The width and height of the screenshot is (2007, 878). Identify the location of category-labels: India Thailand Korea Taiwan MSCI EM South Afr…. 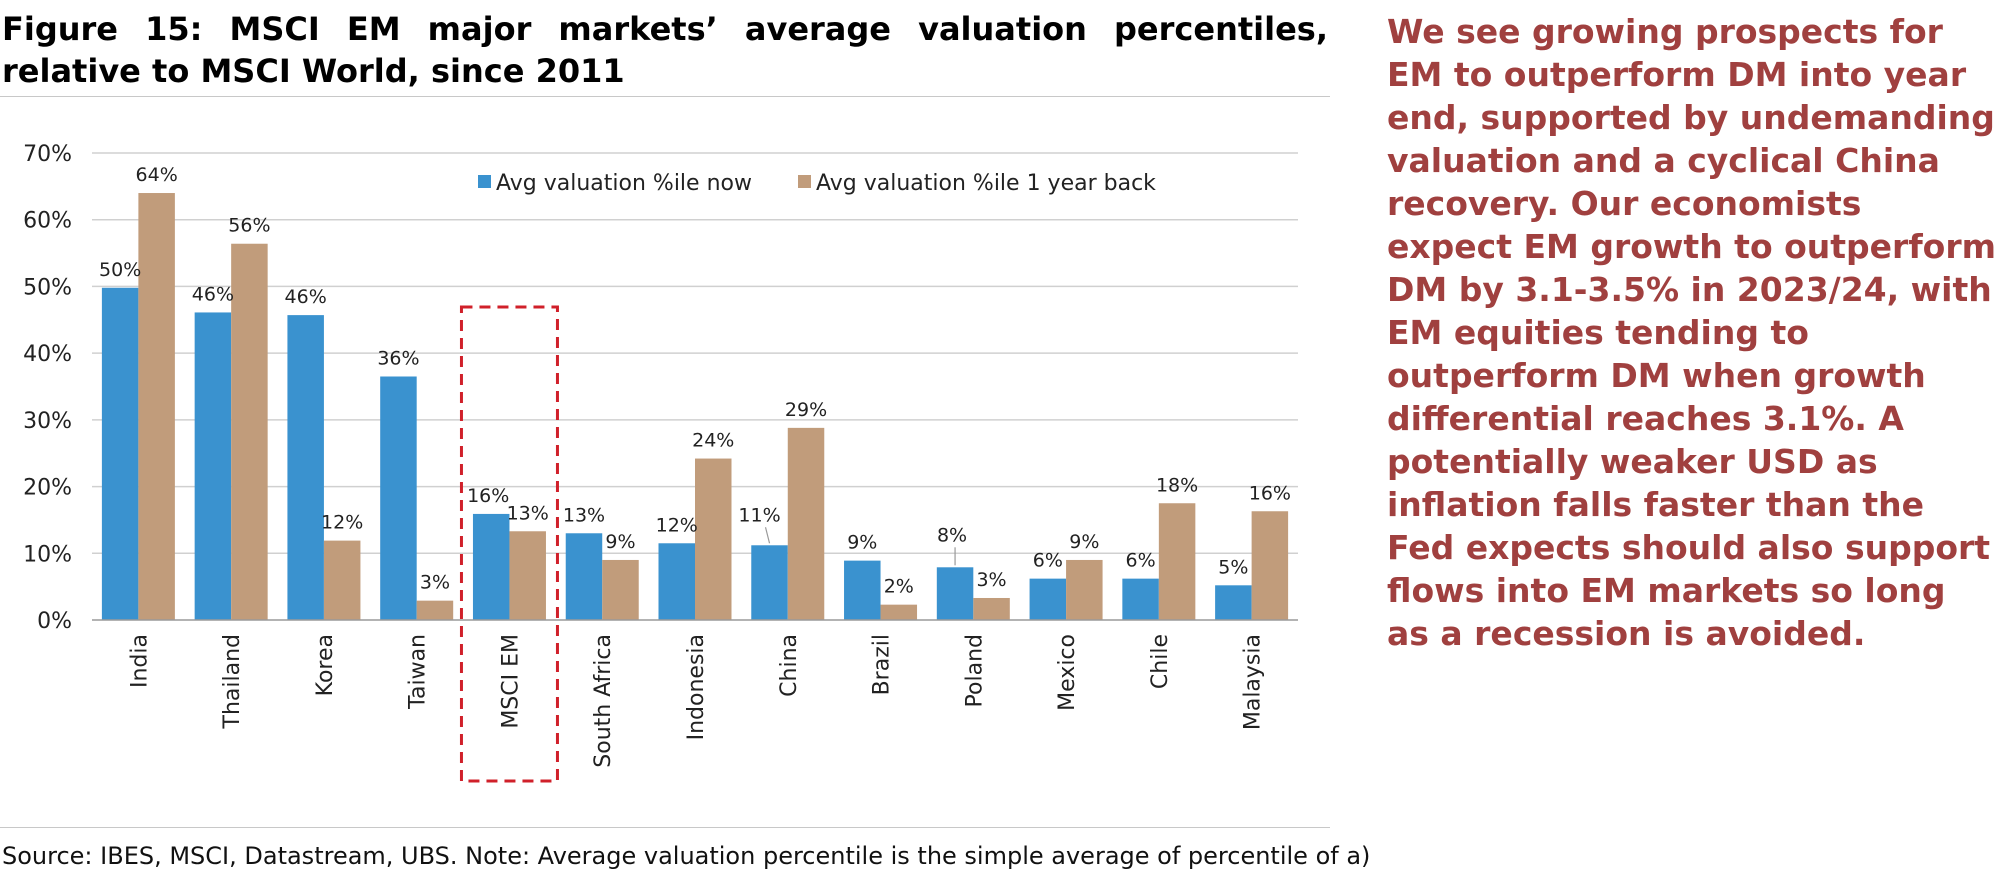
(696, 701).